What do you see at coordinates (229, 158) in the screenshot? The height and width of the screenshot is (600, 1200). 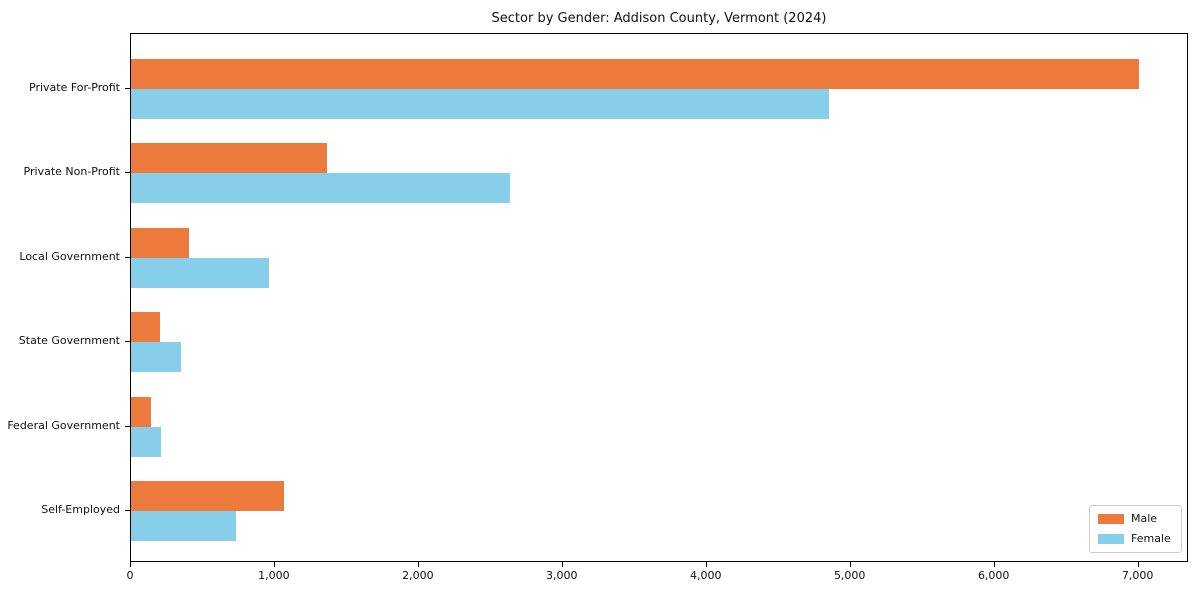 I see `bar-male-private-non-profit` at bounding box center [229, 158].